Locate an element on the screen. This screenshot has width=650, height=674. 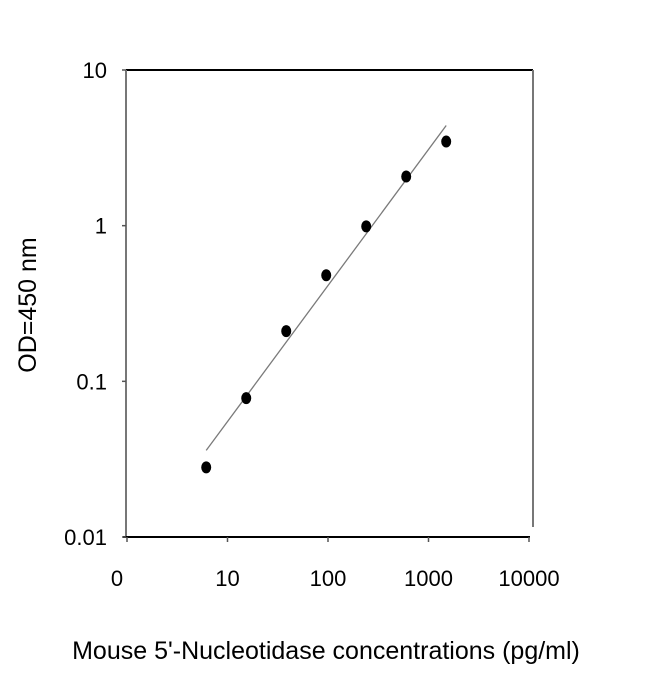
x-tick-label: 0 is located at coordinates (117, 578).